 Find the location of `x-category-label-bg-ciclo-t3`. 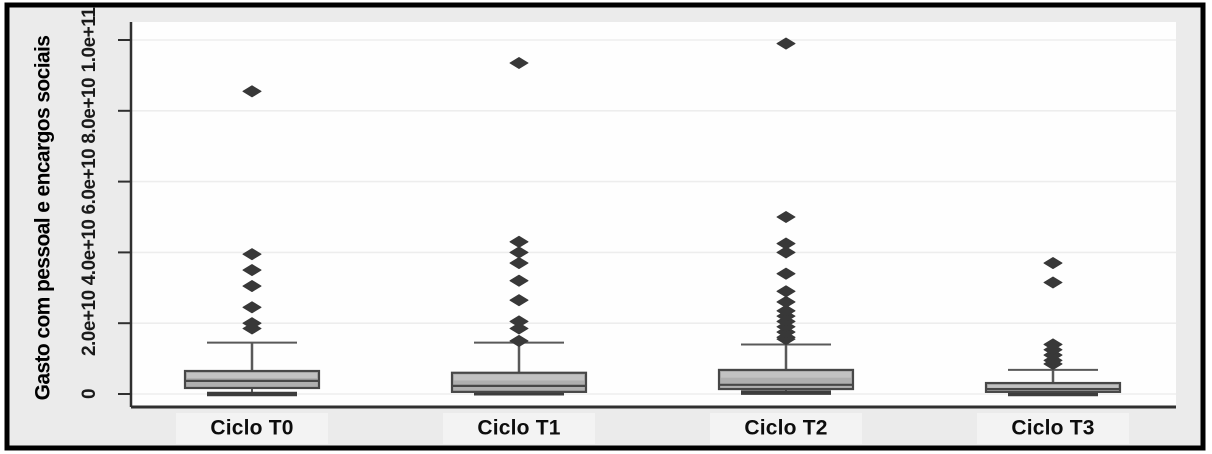

x-category-label-bg-ciclo-t3 is located at coordinates (1053, 428).